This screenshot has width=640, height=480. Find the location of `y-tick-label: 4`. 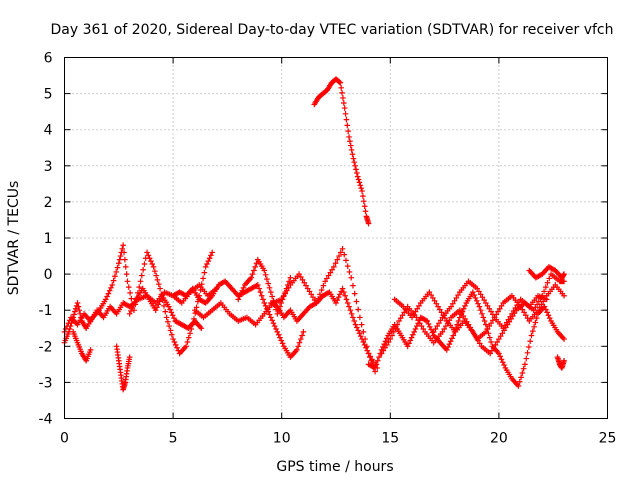

y-tick-label: 4 is located at coordinates (48, 131).